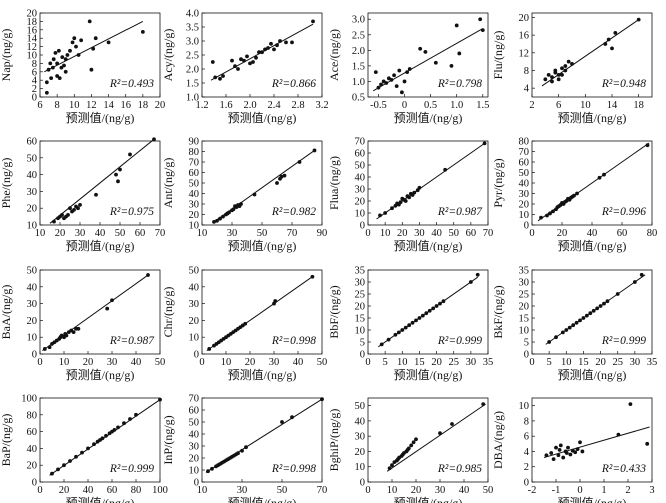 This screenshot has height=503, width=666. Describe the element at coordinates (32, 192) in the screenshot. I see `y-tick-label: 30` at that location.